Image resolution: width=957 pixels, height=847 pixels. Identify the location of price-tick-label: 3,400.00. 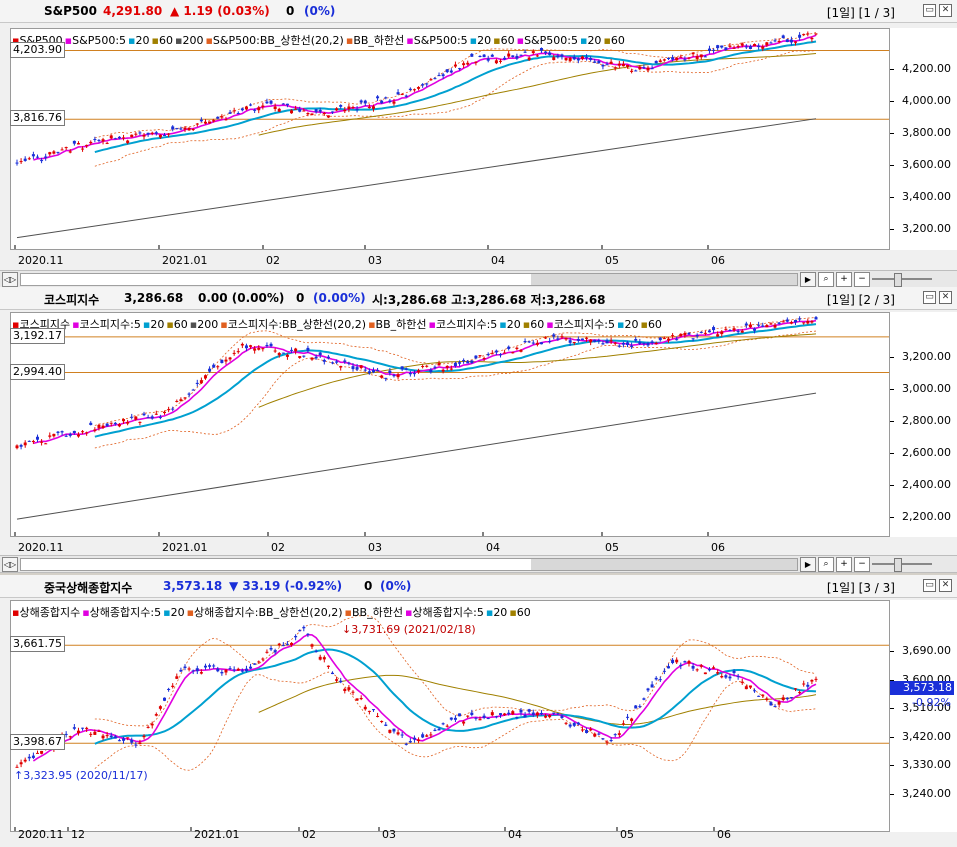
(926, 196).